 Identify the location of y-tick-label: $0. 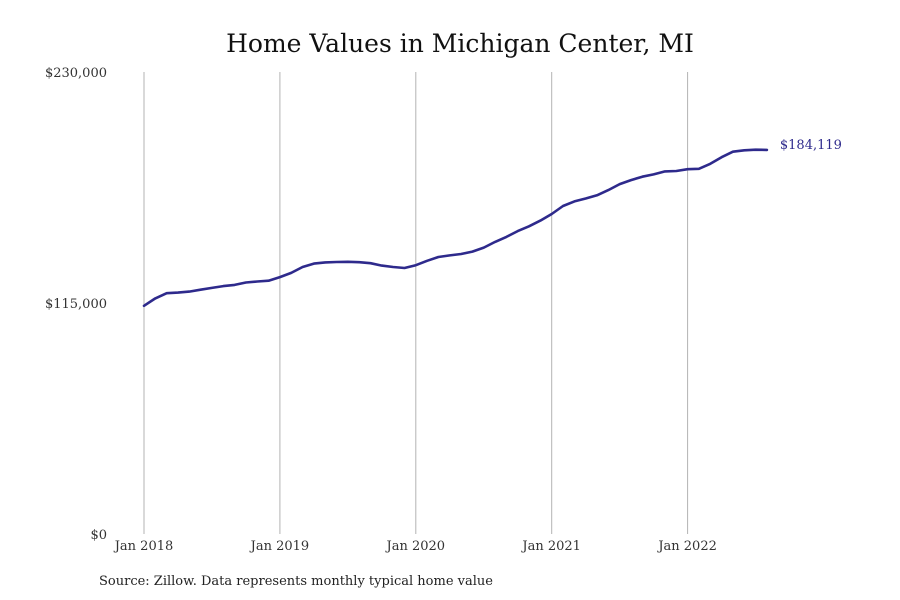
(98, 535).